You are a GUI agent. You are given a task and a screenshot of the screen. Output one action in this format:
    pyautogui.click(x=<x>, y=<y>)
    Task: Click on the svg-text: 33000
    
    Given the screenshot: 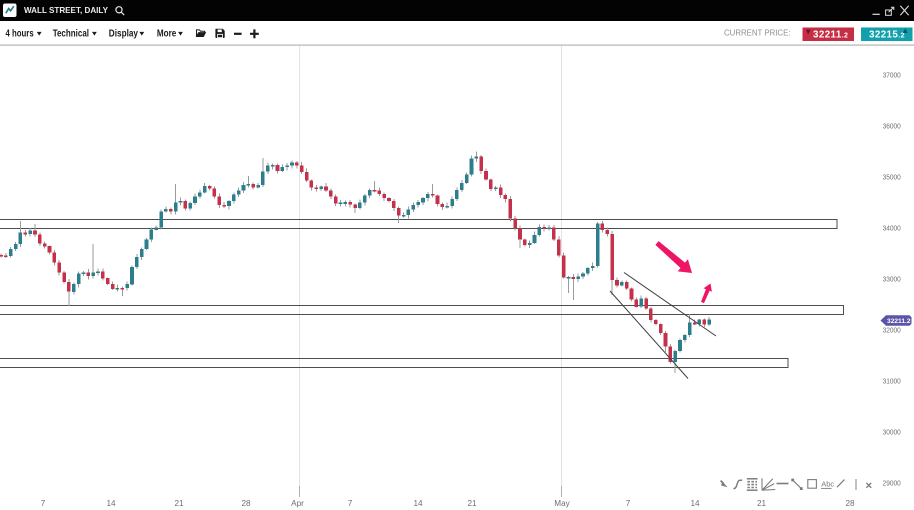 What is the action you would take?
    pyautogui.click(x=892, y=279)
    